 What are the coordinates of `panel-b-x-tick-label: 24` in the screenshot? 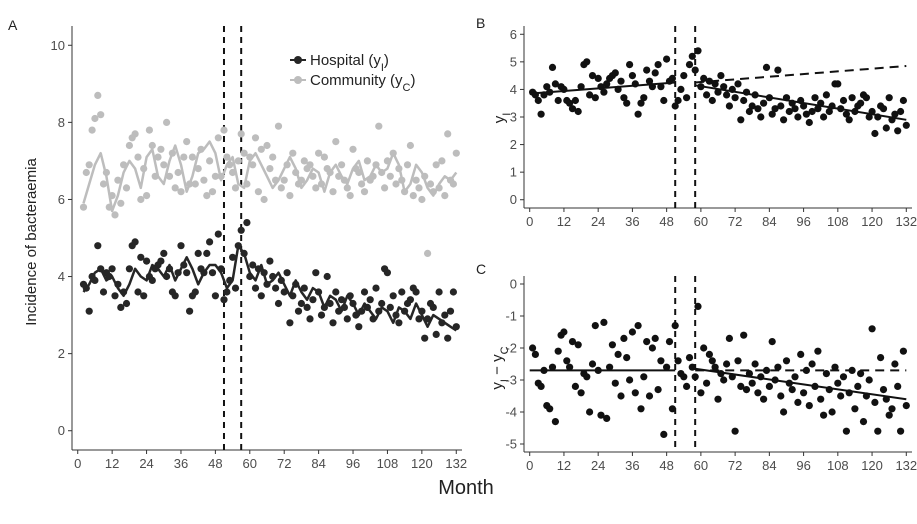 It's located at (598, 221).